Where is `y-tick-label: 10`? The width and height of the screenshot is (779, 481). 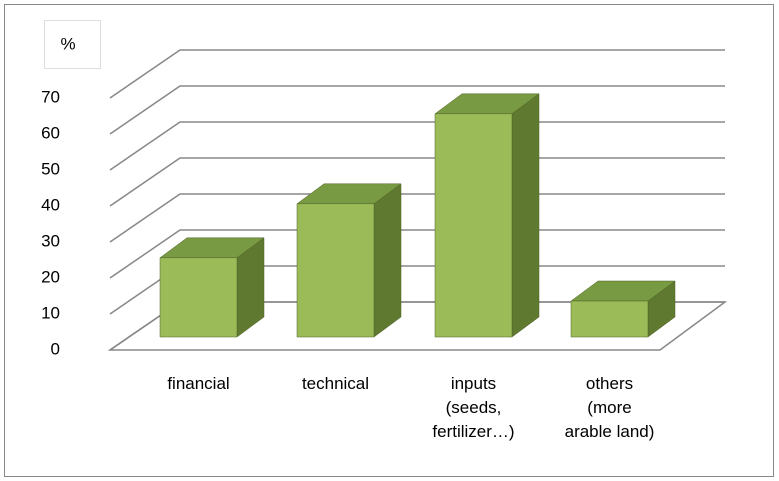
y-tick-label: 10 is located at coordinates (50, 312).